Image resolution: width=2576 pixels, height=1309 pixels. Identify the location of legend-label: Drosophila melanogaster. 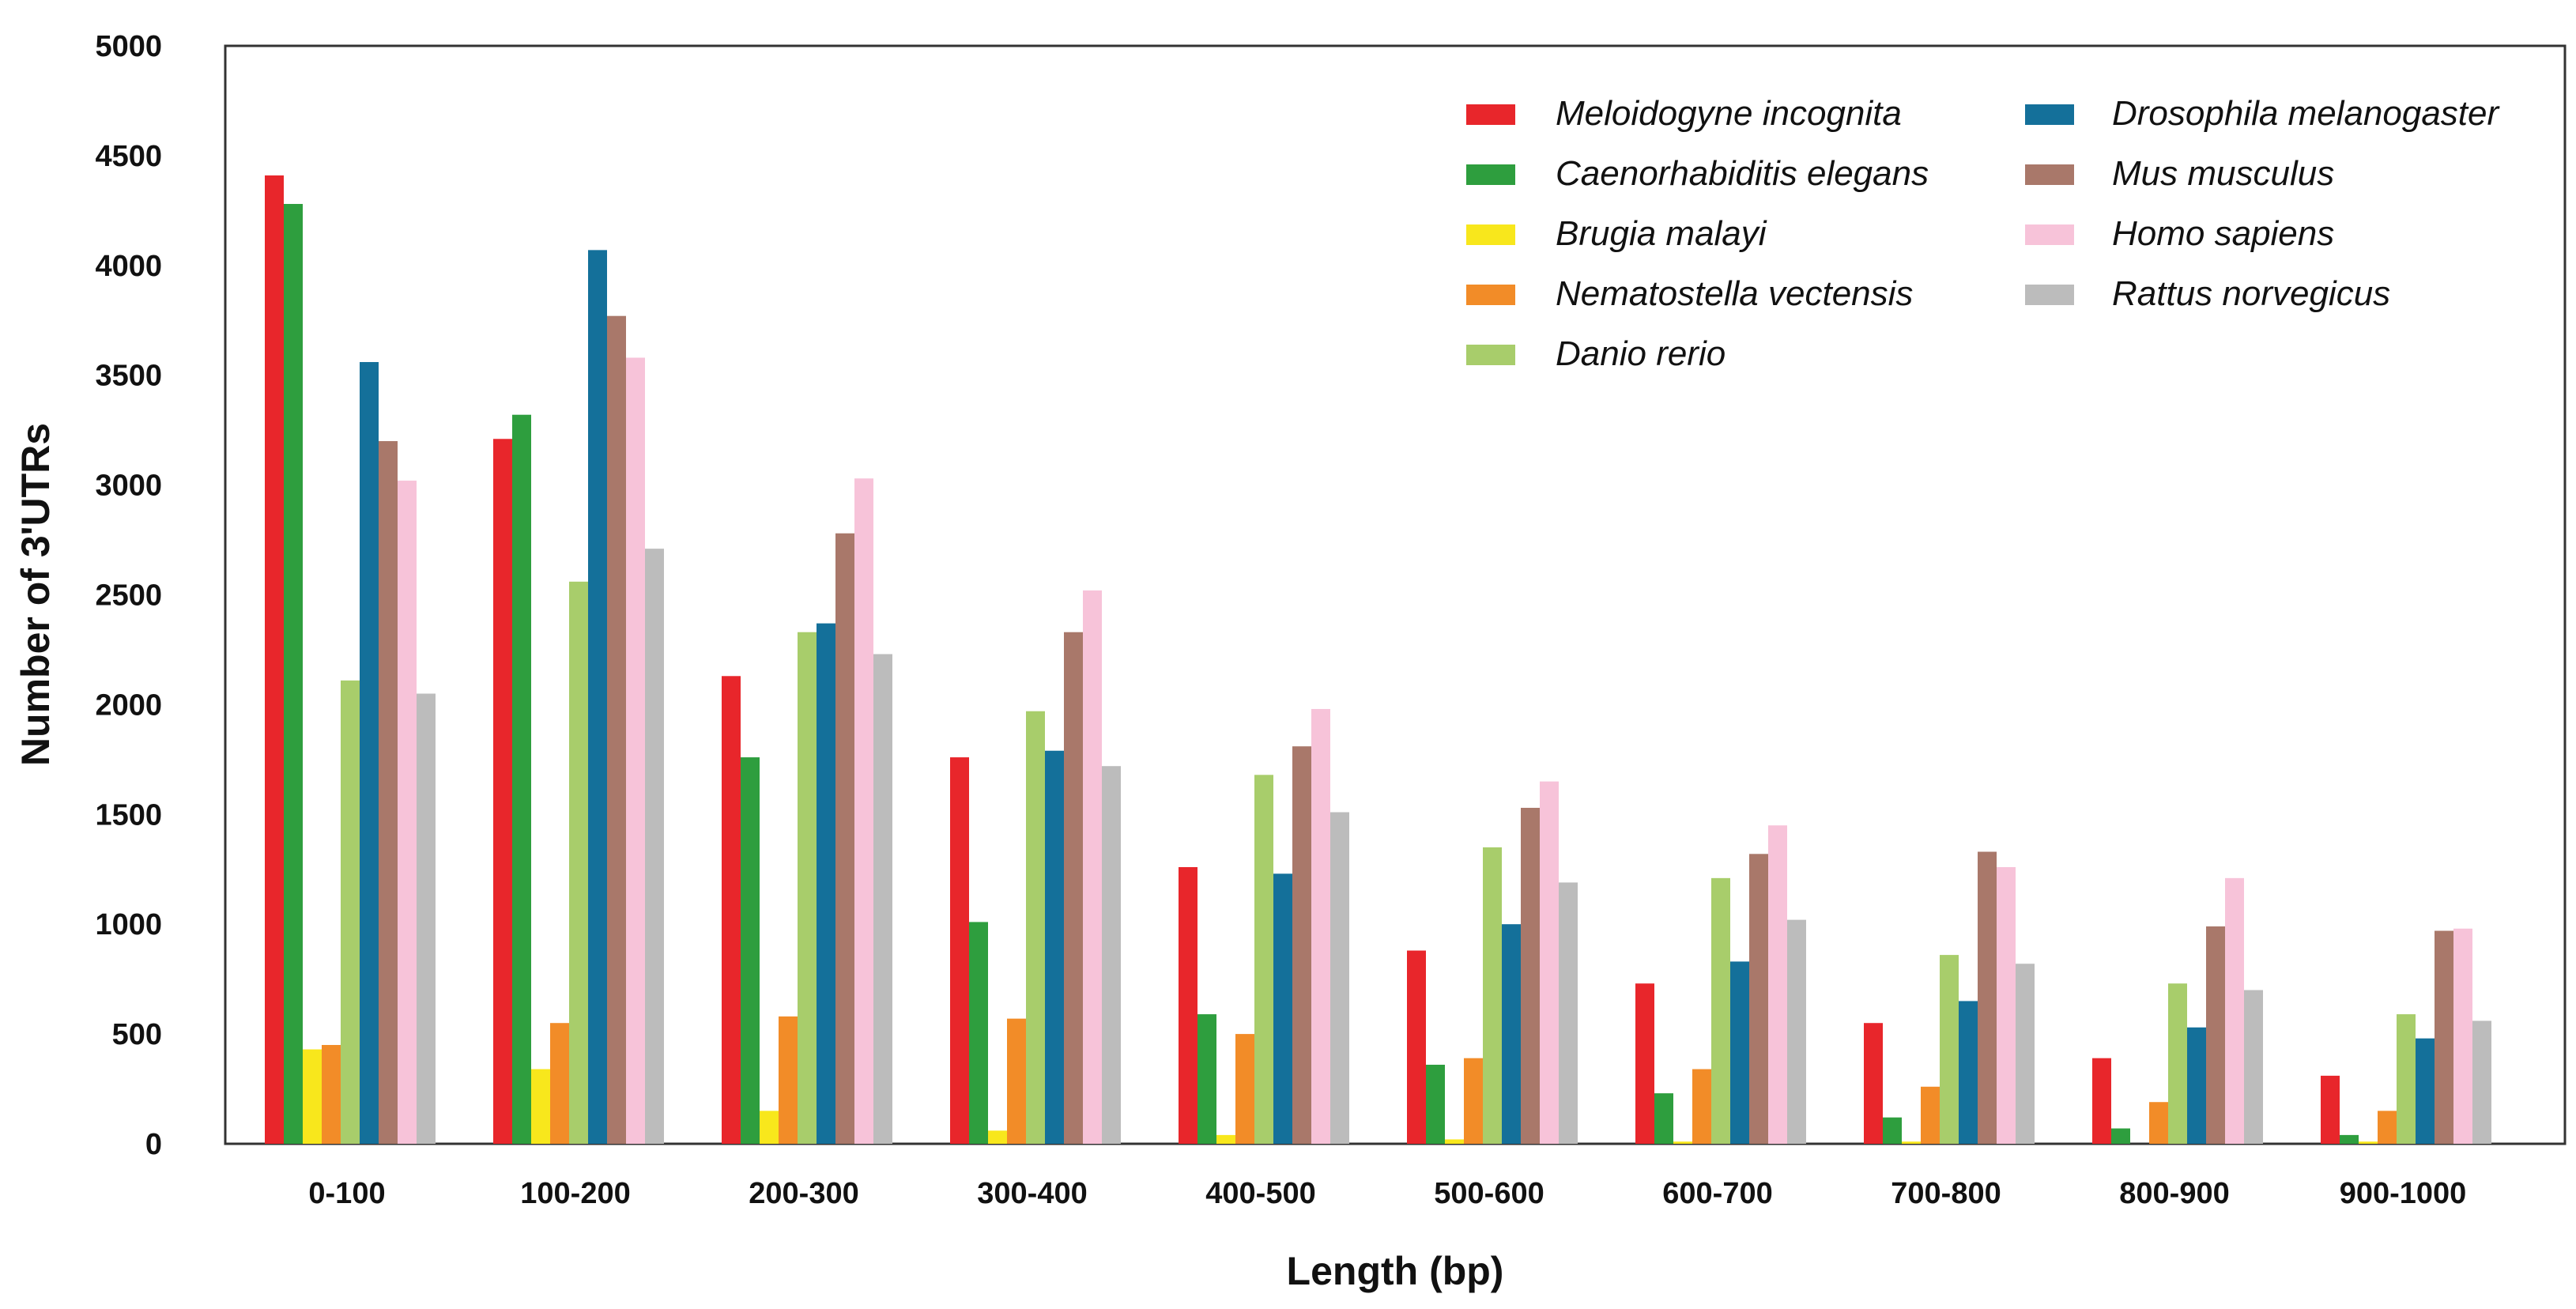
(2306, 114).